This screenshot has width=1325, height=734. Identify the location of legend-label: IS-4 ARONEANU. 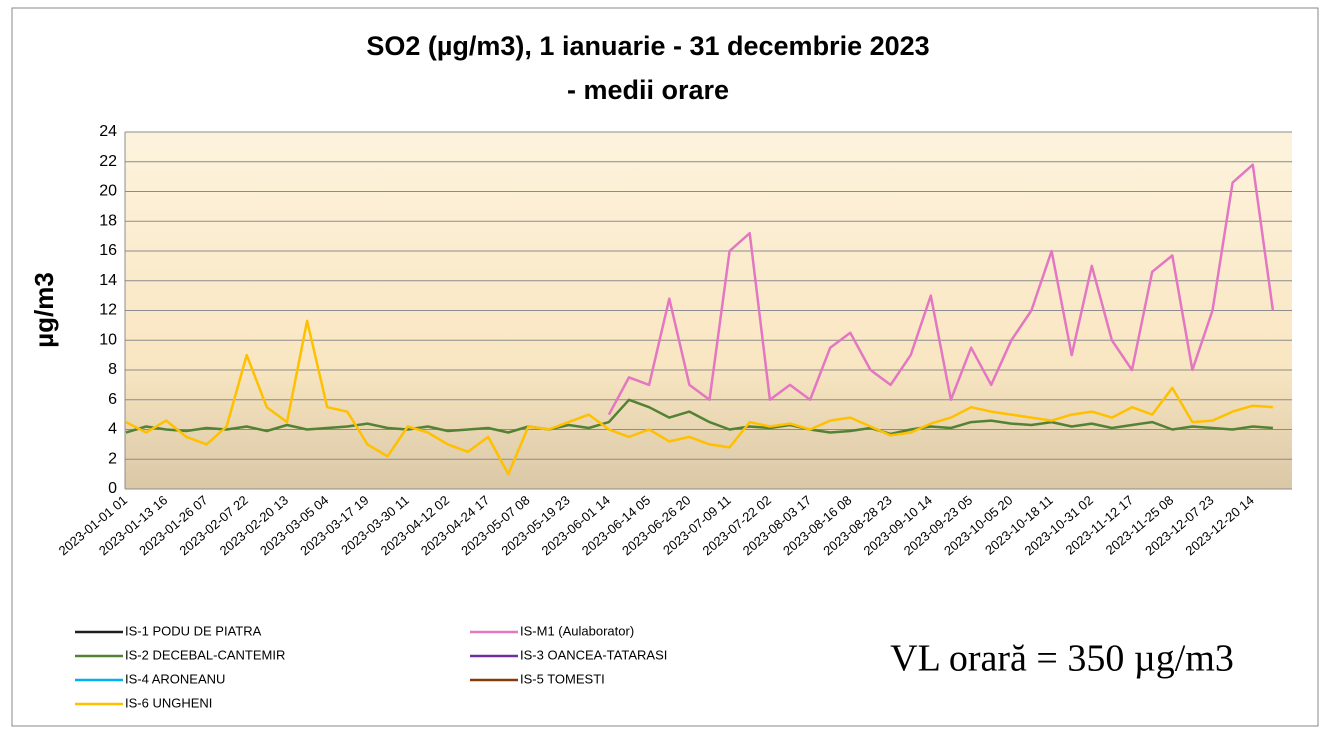
(175, 678).